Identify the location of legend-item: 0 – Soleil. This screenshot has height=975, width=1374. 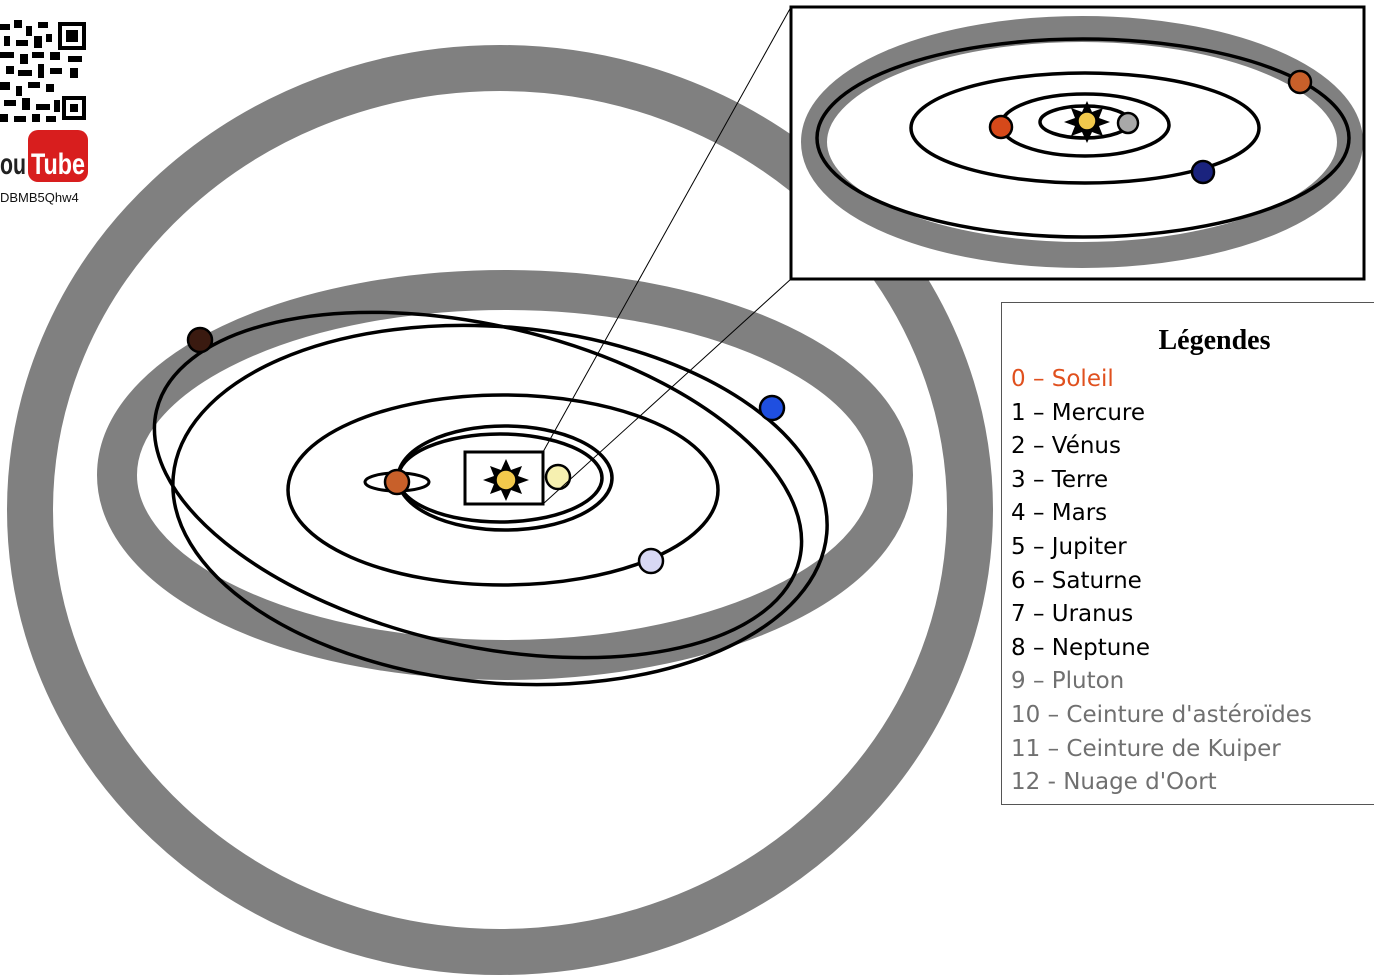
(1062, 379).